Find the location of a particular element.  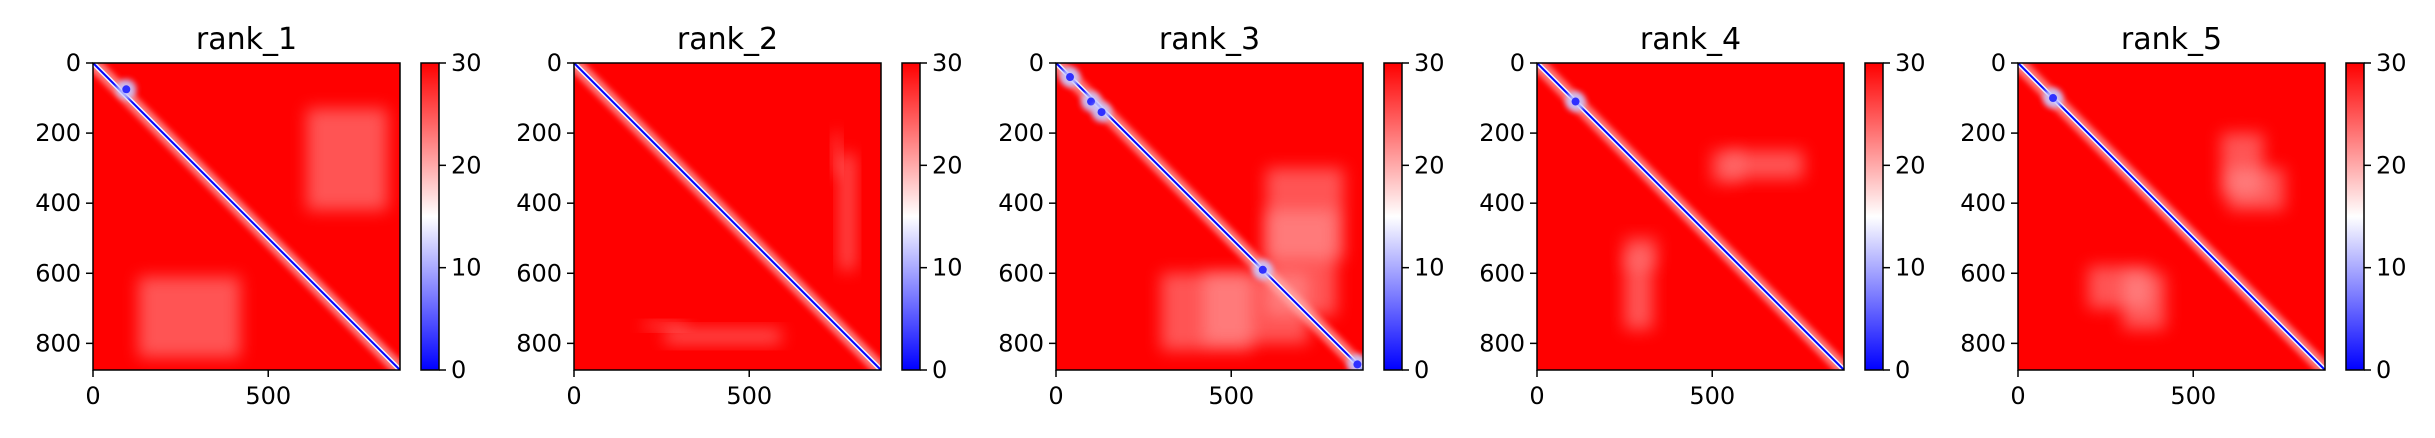

chart-title: rank_2 is located at coordinates (727, 39).